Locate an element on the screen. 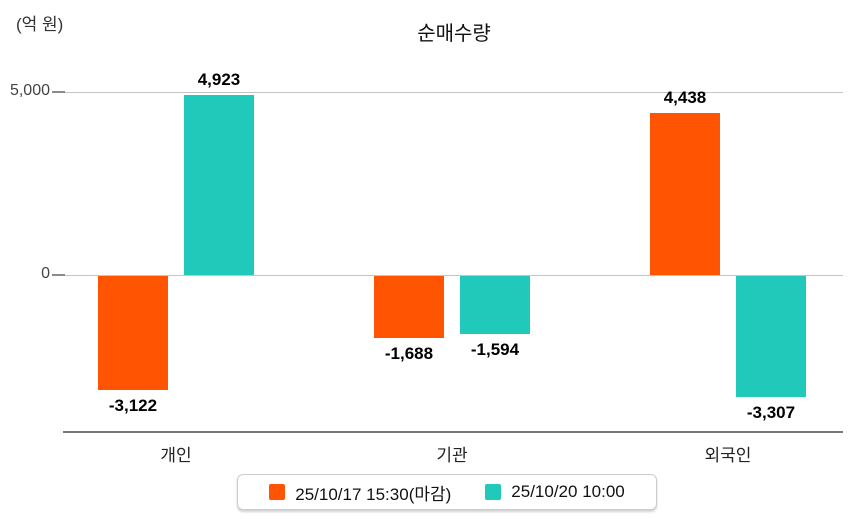 This screenshot has width=849, height=520. value-label-기관-series1: -1,688 is located at coordinates (409, 353).